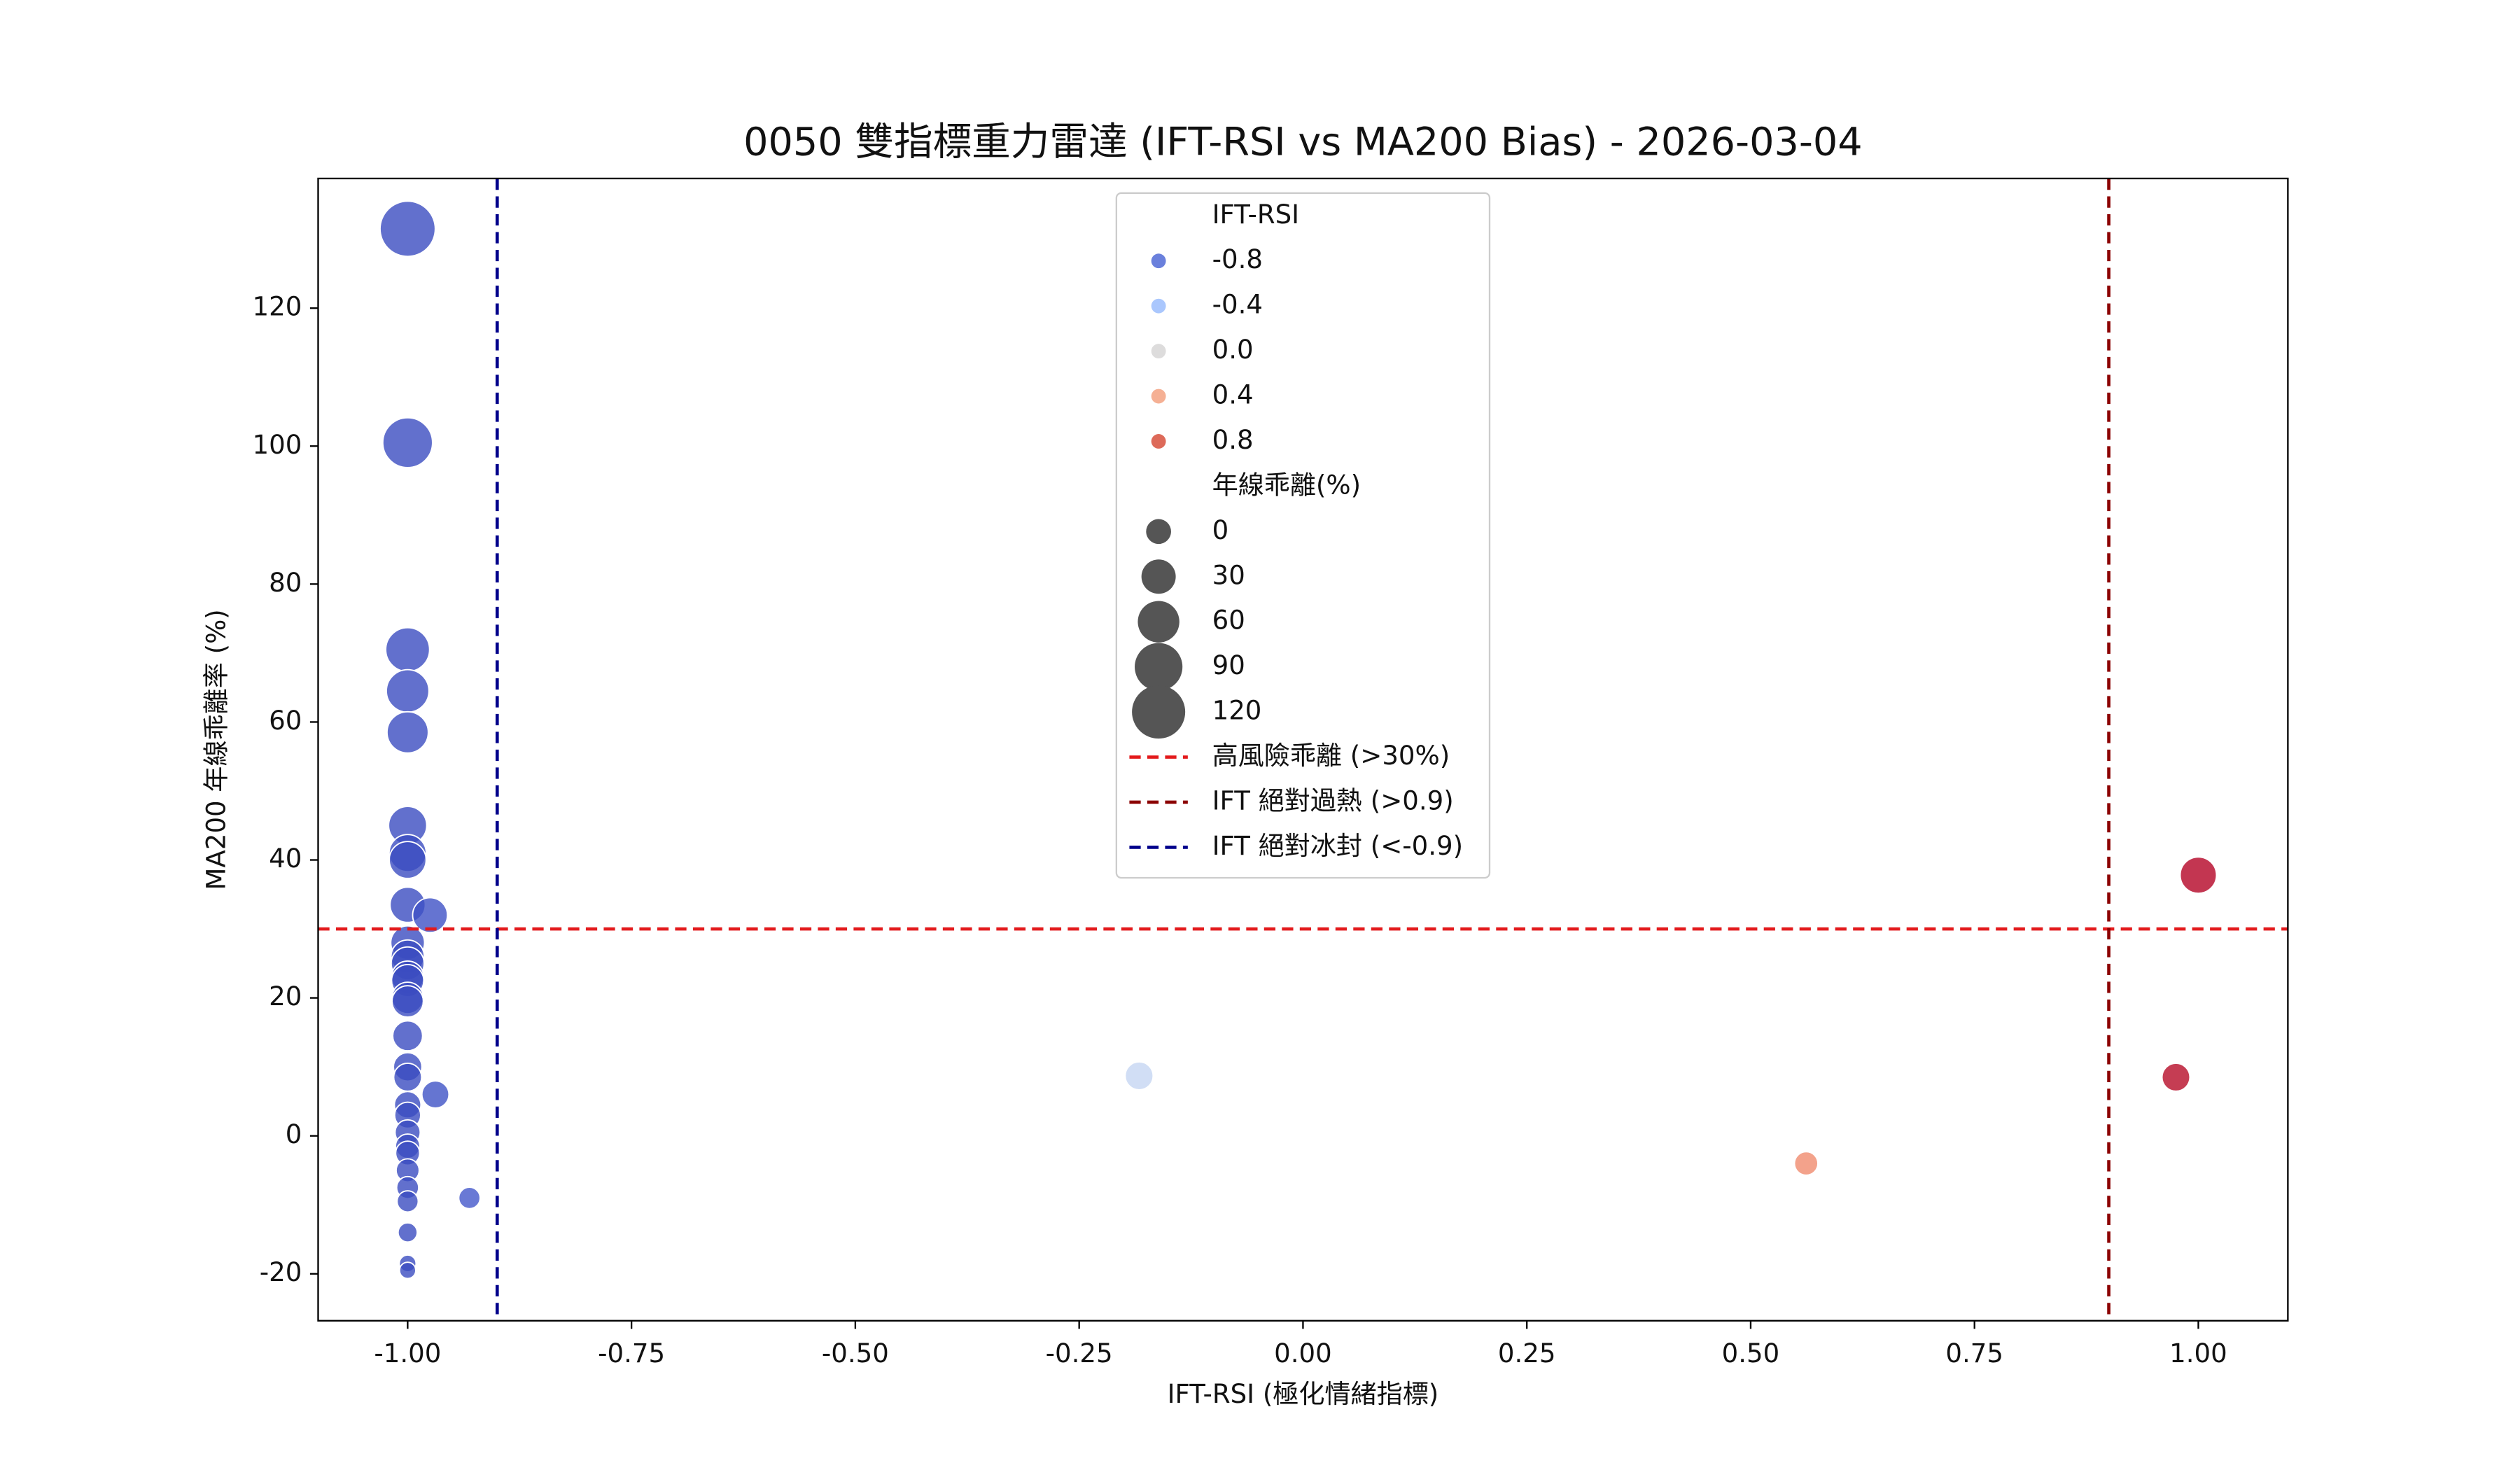  I want to click on y-tick-label: 40, so click(285, 859).